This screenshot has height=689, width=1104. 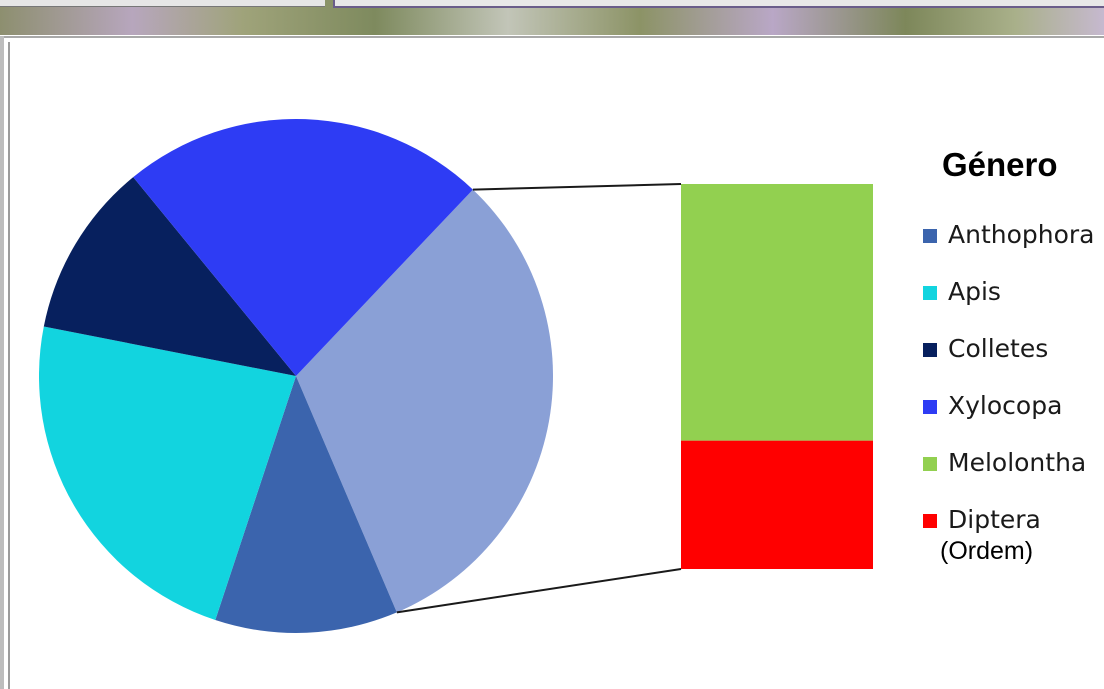 What do you see at coordinates (718, 4) in the screenshot?
I see `banner-tab-right` at bounding box center [718, 4].